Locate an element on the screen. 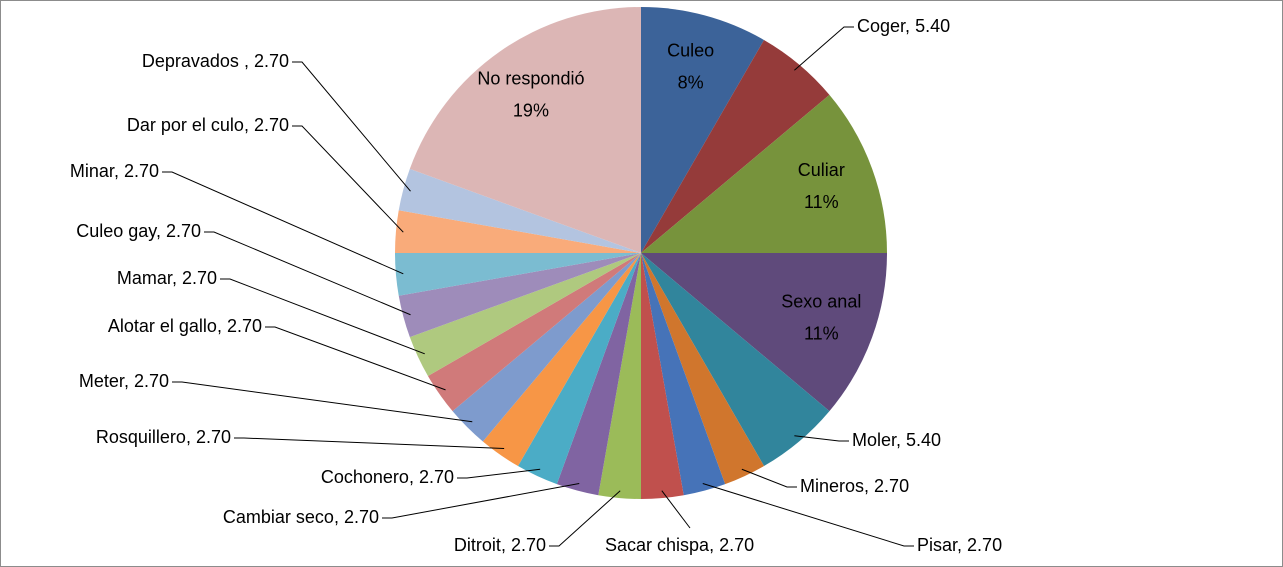  data-label: Rosquillero, 2.70 is located at coordinates (163, 437).